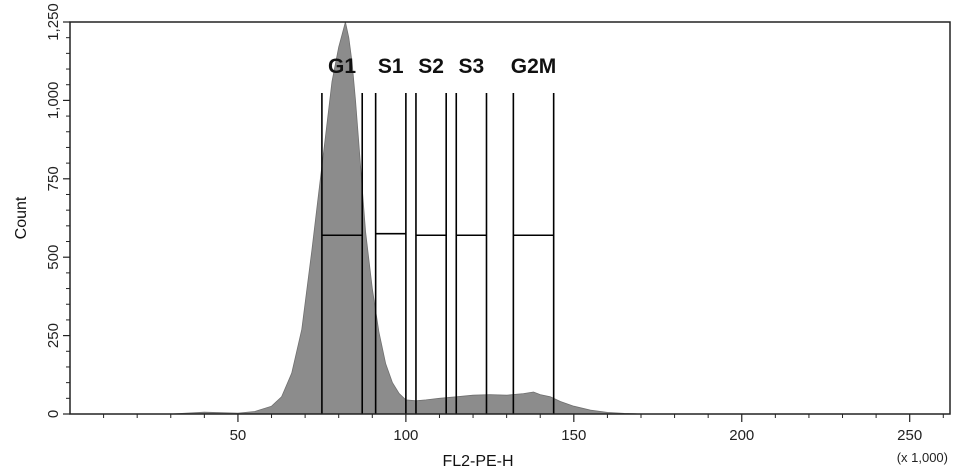 This screenshot has width=957, height=474. What do you see at coordinates (472, 66) in the screenshot?
I see `gate-s3-label: S3` at bounding box center [472, 66].